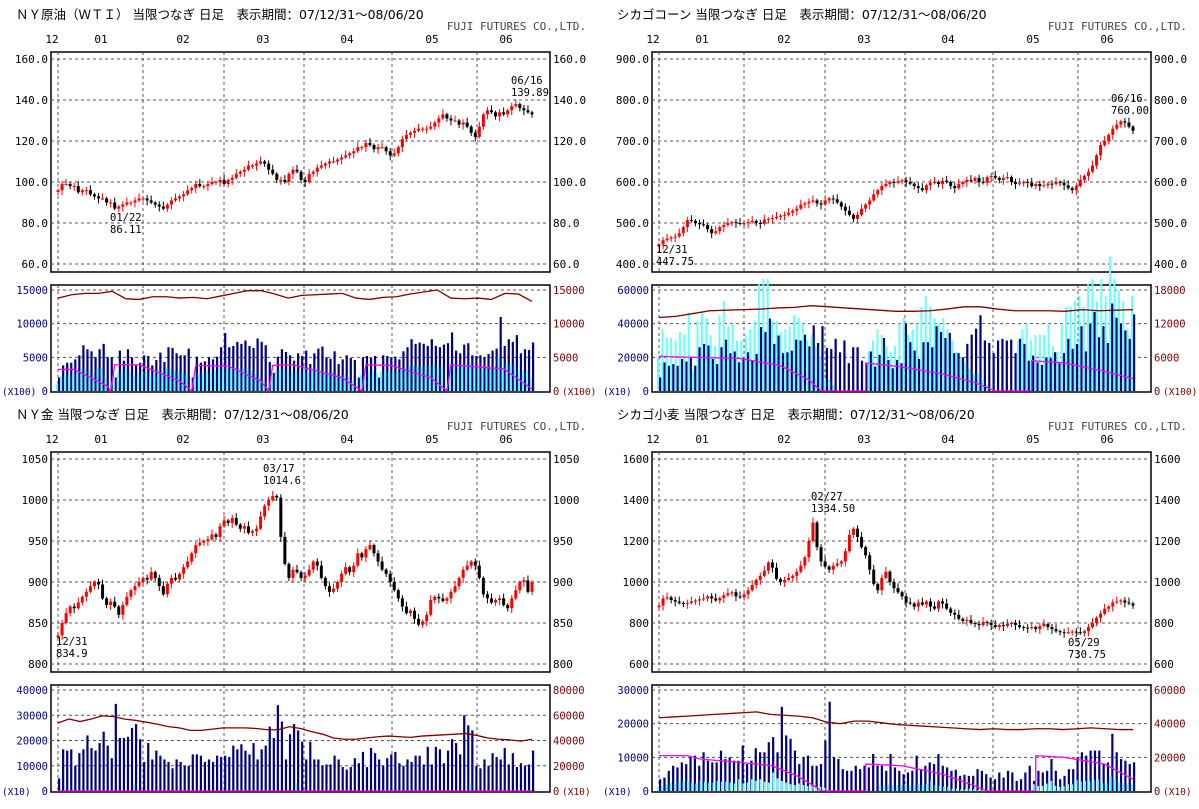 This screenshot has height=809, width=1199. What do you see at coordinates (1170, 691) in the screenshot?
I see `volume-axis-right-label: 60000` at bounding box center [1170, 691].